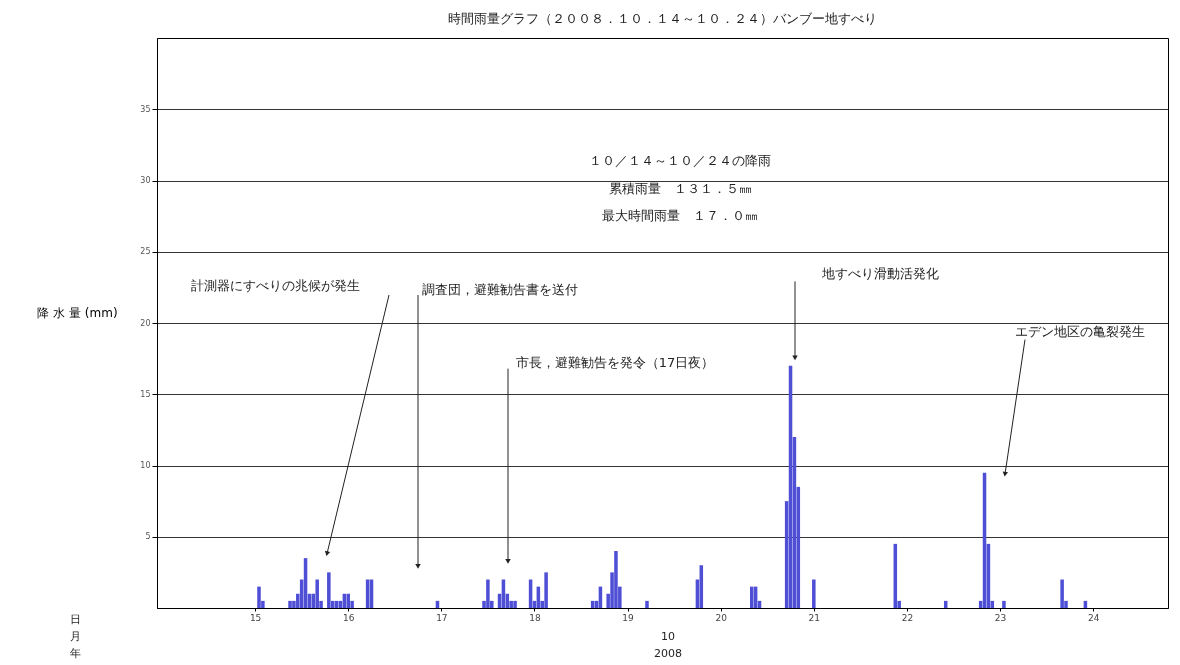 The image size is (1180, 665). What do you see at coordinates (1093, 617) in the screenshot?
I see `x-tick-label: 24` at bounding box center [1093, 617].